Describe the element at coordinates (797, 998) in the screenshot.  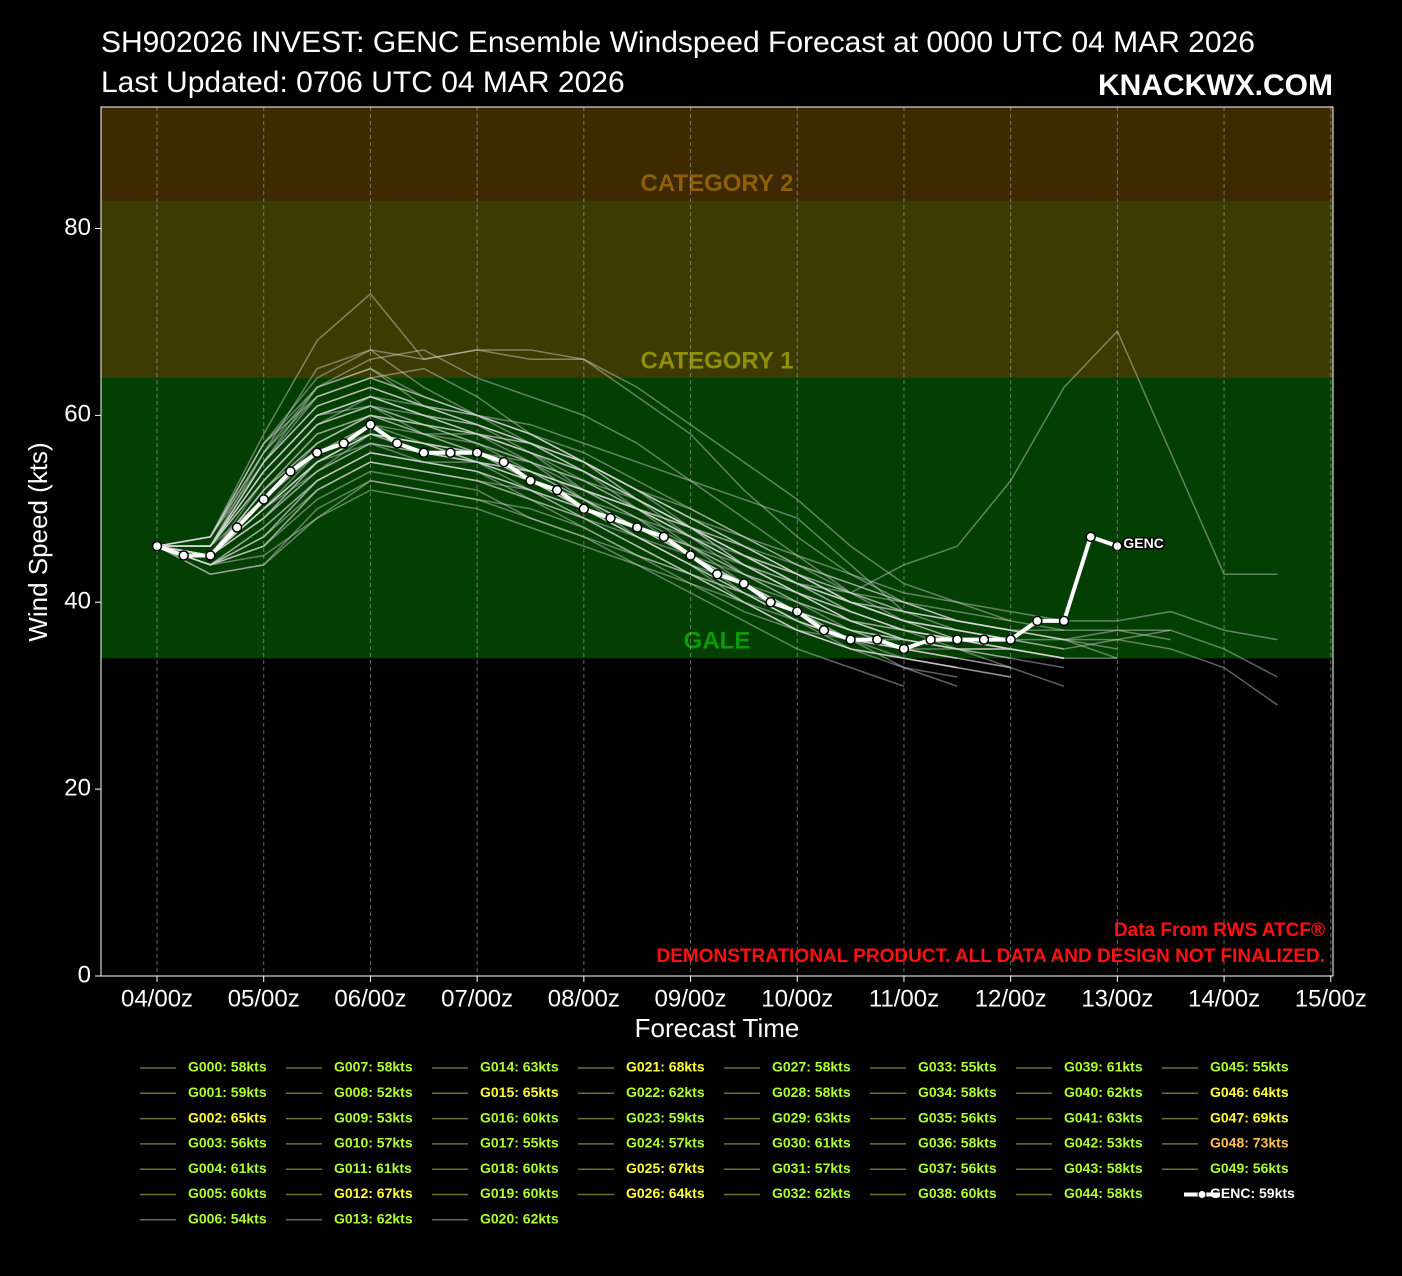
I see `x-tick-label: 10/00z` at that location.